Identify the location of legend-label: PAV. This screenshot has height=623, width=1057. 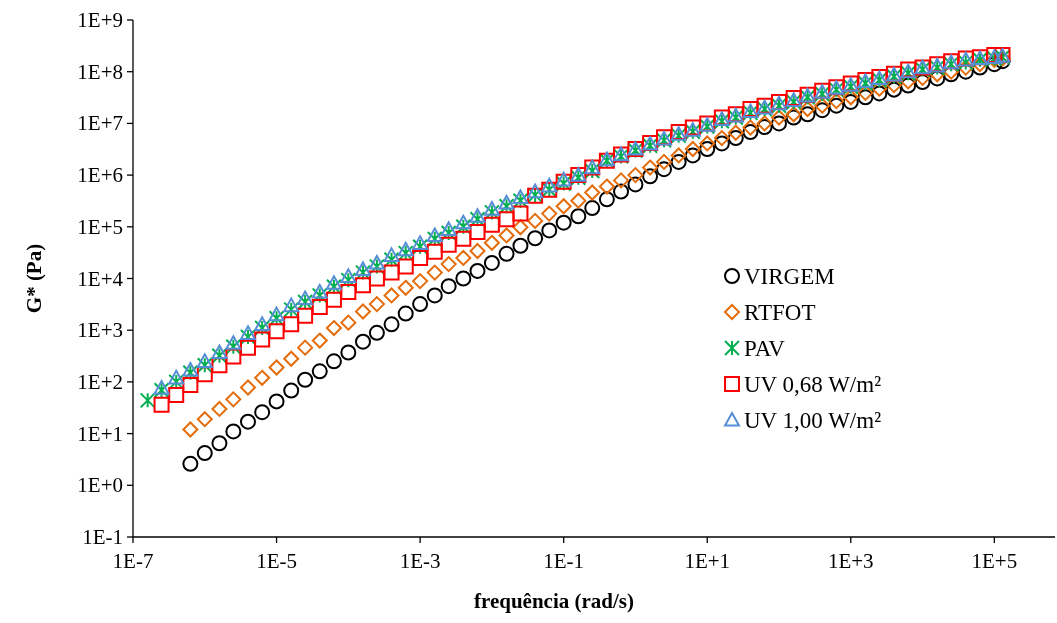
(765, 348).